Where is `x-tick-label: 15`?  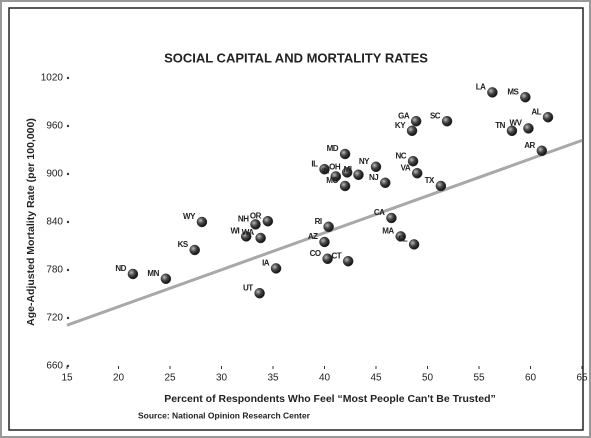 x-tick-label: 15 is located at coordinates (67, 378).